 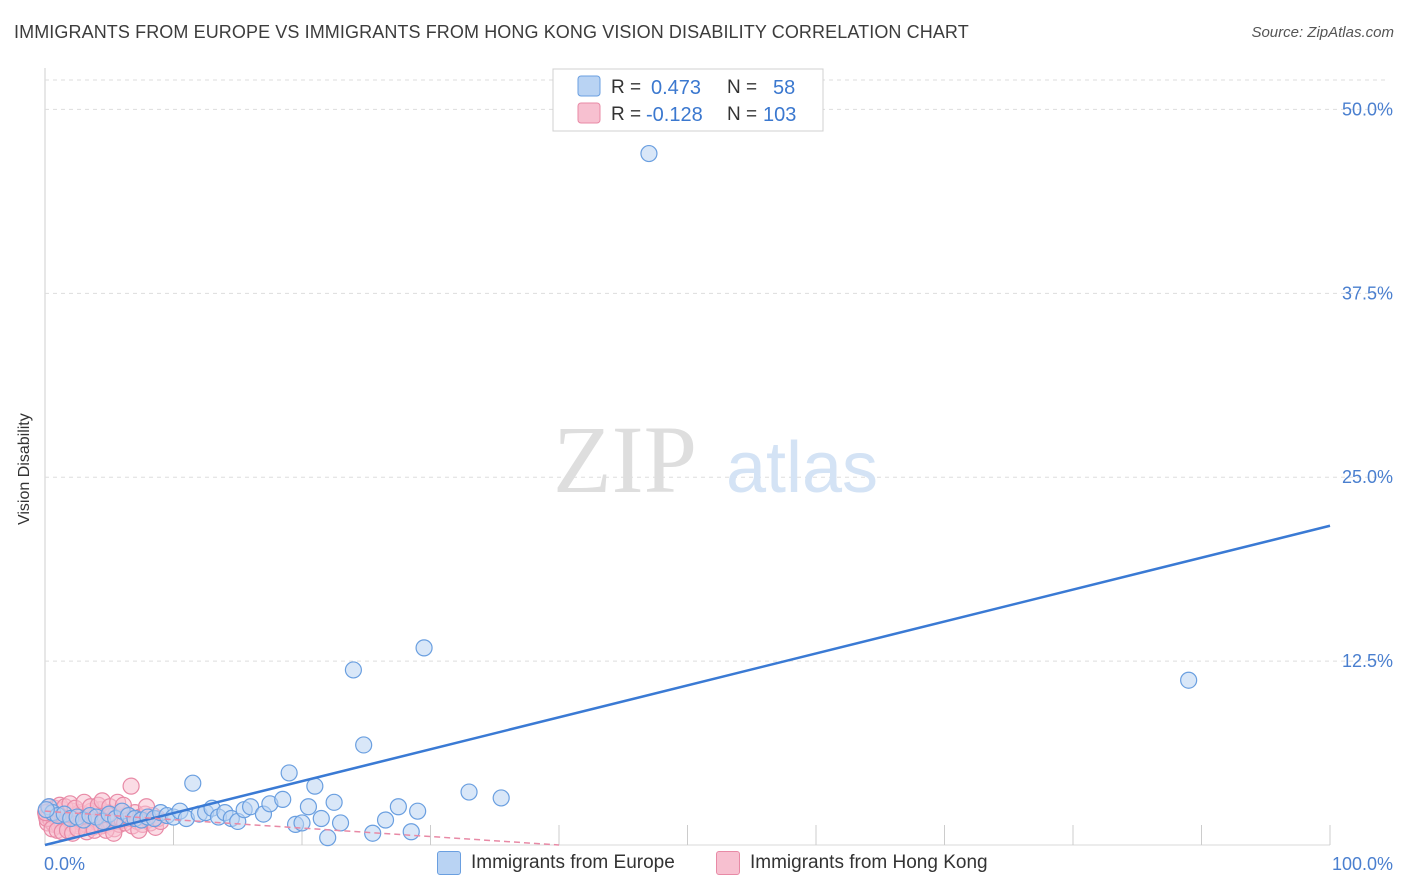 I want to click on trend-line-hongkong, so click(x=302, y=828).